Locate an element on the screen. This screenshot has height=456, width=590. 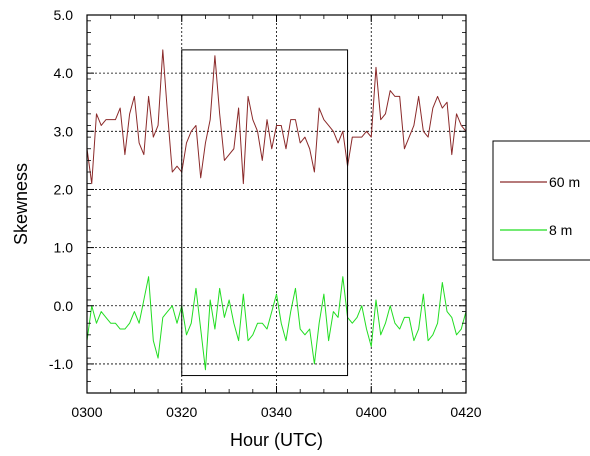
y-tick-label: 0.0 is located at coordinates (64, 306).